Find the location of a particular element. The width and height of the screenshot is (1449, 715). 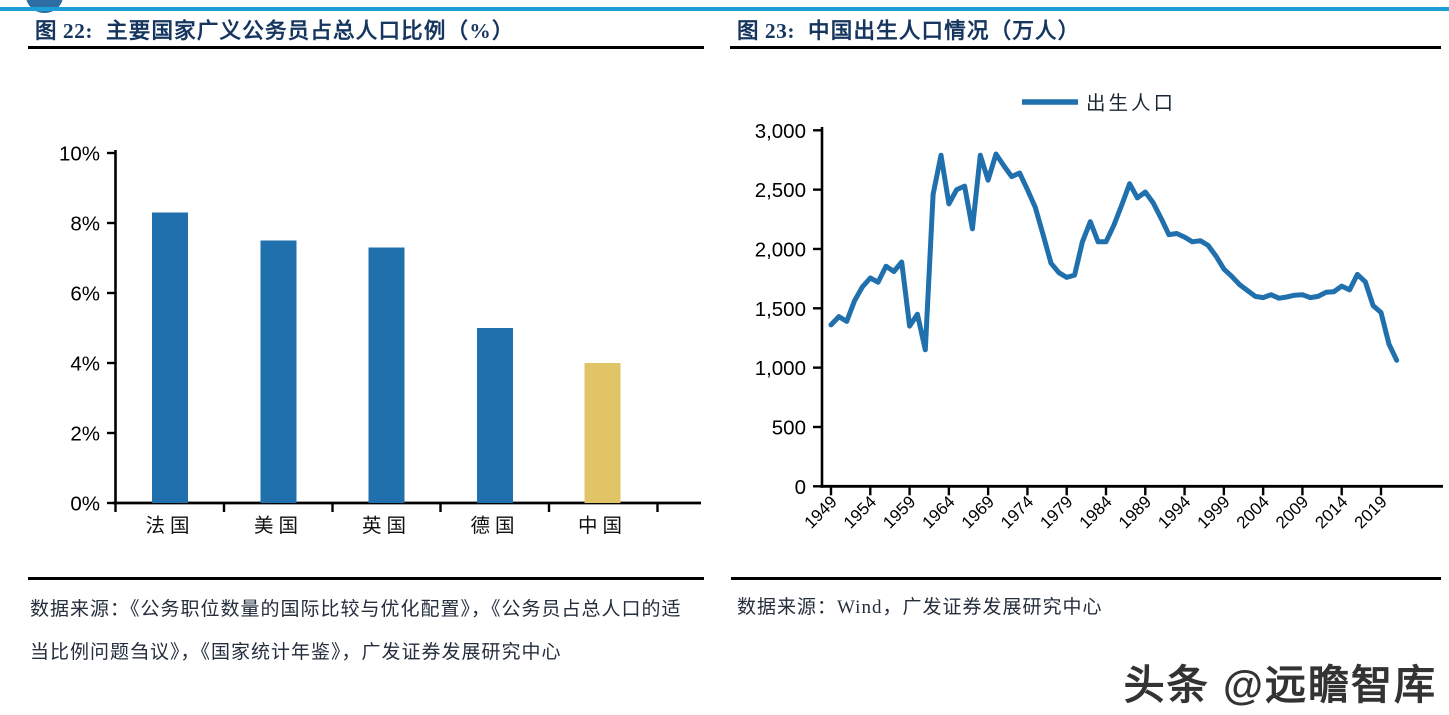

line-y-tick-label: 0 is located at coordinates (800, 487).